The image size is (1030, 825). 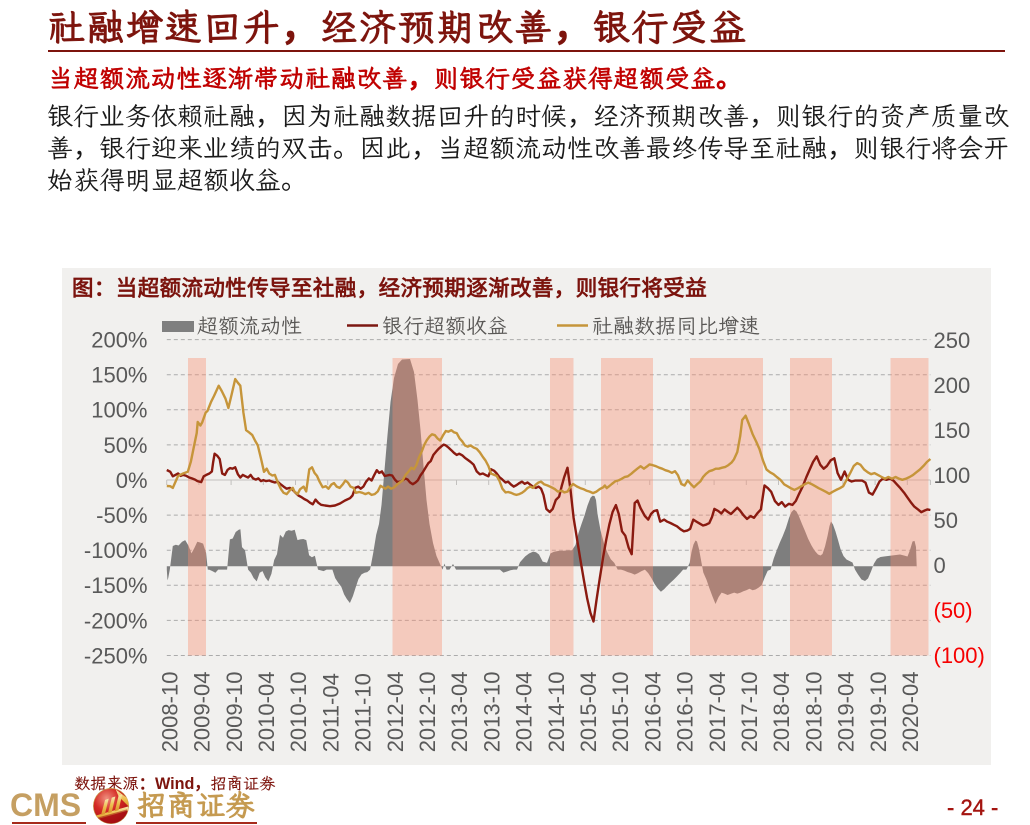 What do you see at coordinates (121, 515) in the screenshot?
I see `svg-text: -50%` at bounding box center [121, 515].